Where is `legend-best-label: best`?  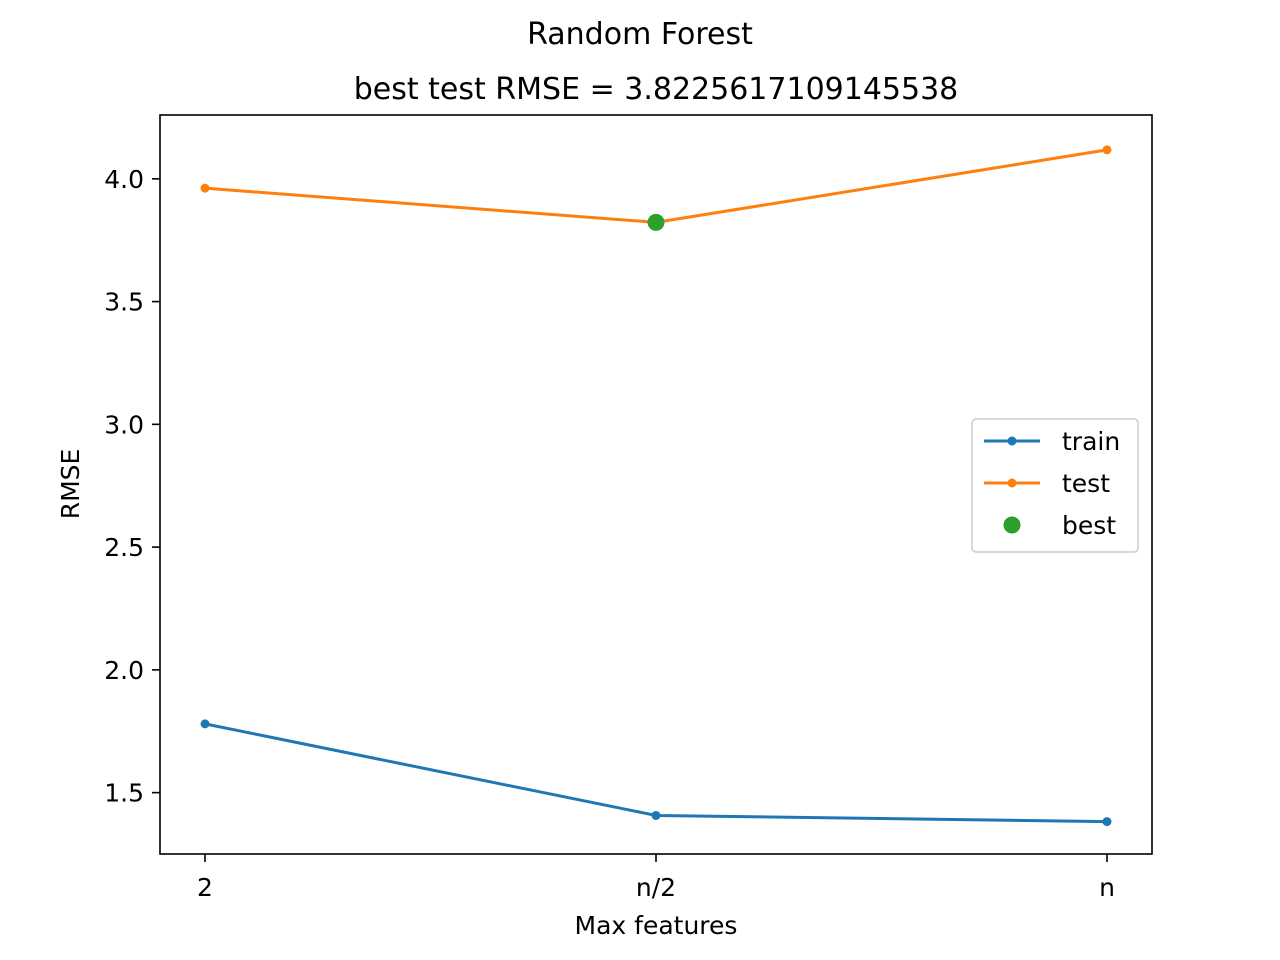 legend-best-label: best is located at coordinates (1089, 525).